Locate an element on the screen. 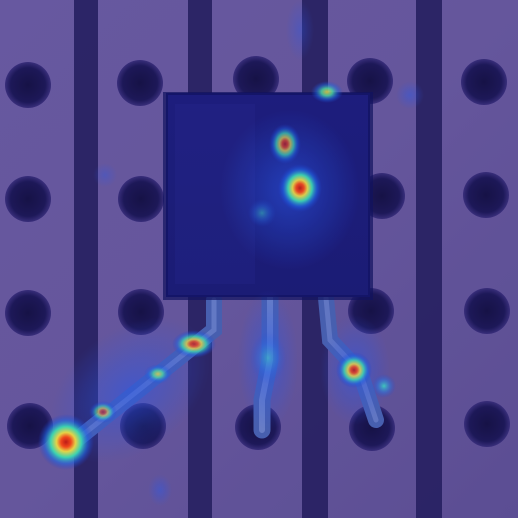  heat-spot-left-leg-a is located at coordinates (158, 374).